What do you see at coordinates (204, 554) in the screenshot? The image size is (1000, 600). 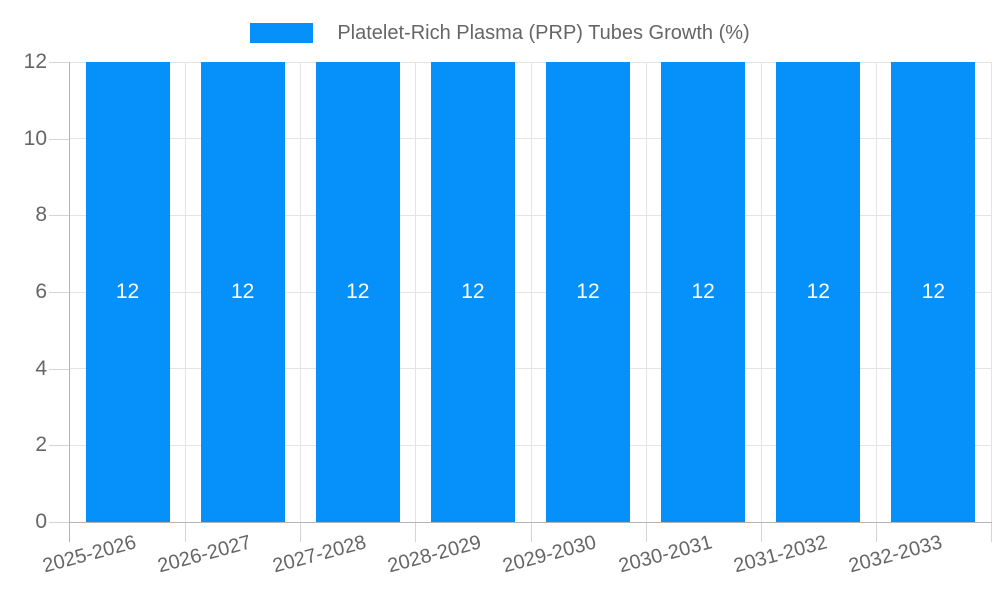 I see `x-axis-tick-label: 2026-2027` at bounding box center [204, 554].